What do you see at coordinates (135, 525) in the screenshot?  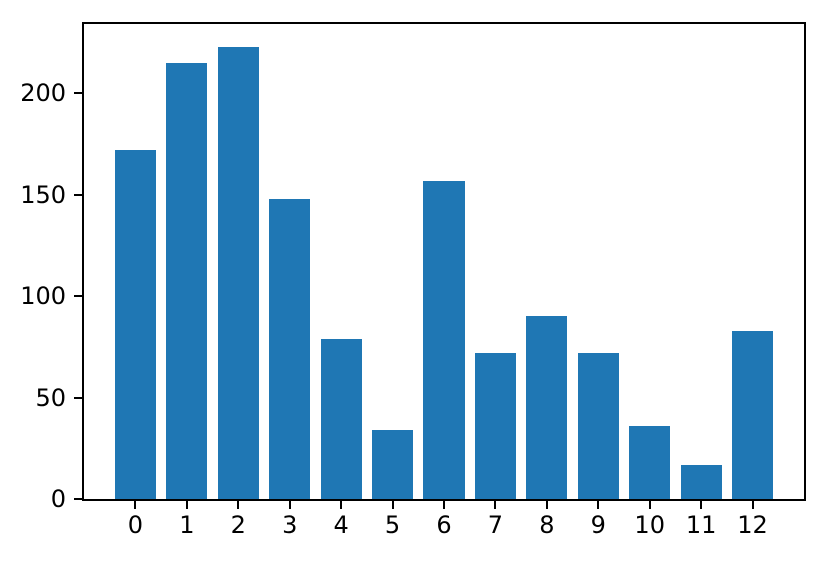 I see `x-tick-label: 0` at bounding box center [135, 525].